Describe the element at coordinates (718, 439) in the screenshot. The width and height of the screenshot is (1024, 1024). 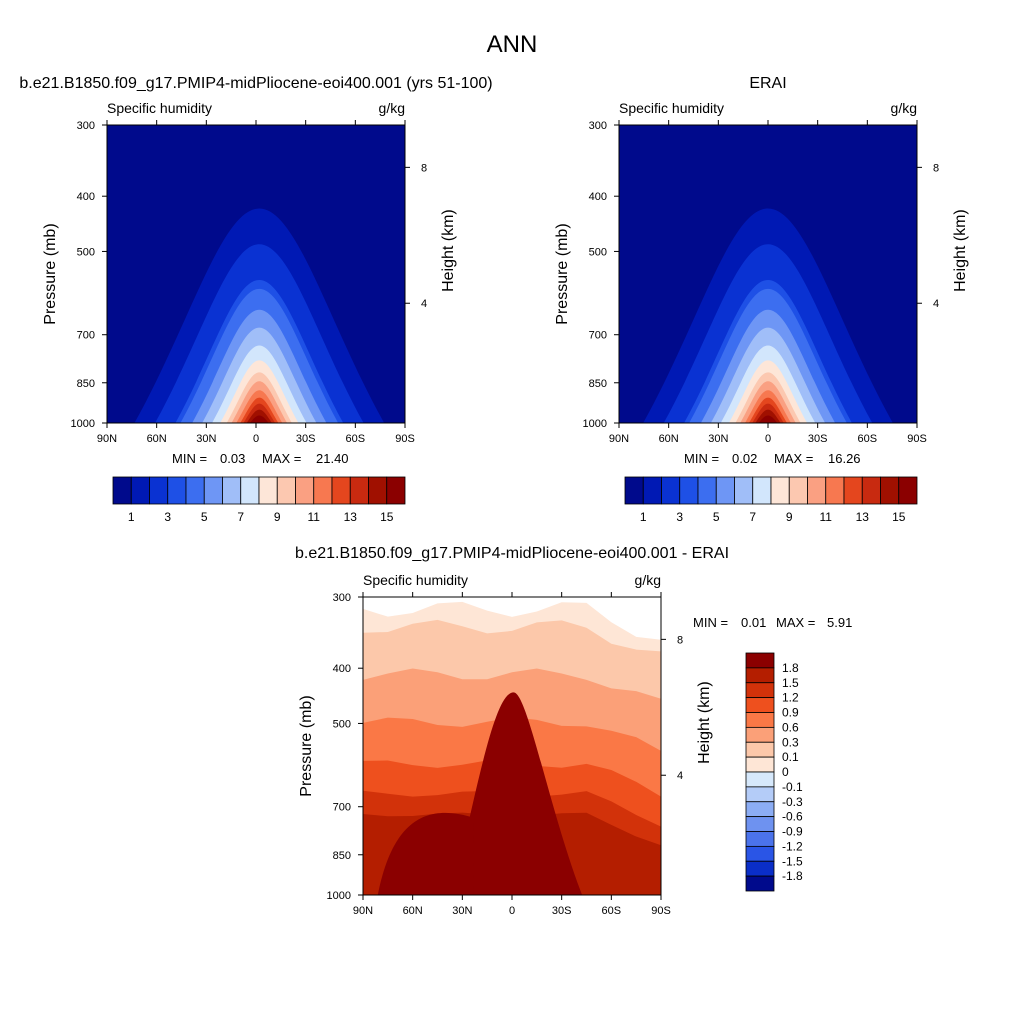
I see `x-tick-label: 30N` at that location.